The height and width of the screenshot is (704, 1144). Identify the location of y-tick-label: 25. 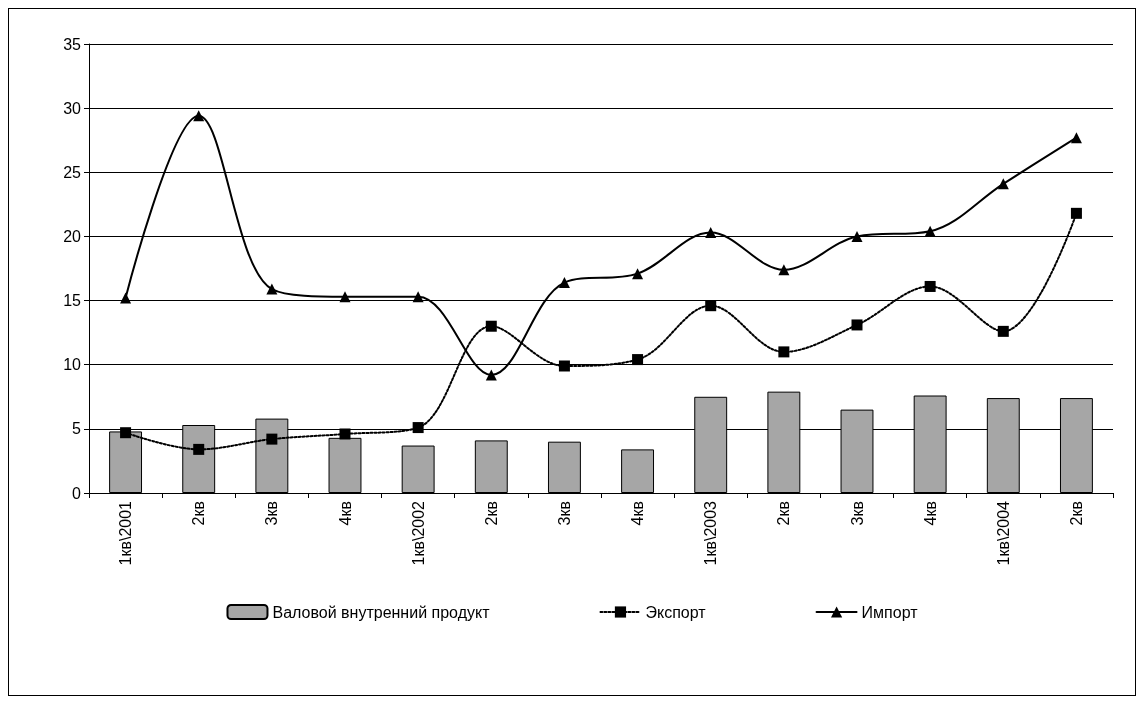
(72, 172).